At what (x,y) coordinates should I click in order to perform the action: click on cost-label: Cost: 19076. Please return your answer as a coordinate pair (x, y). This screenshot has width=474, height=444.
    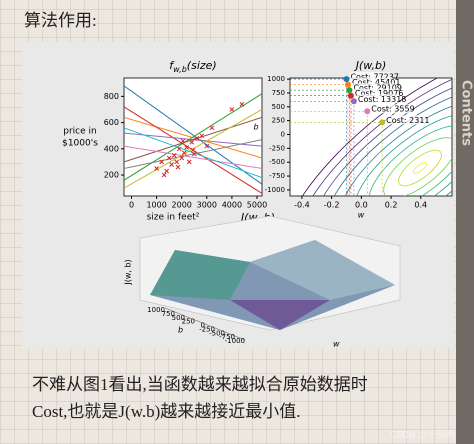
    Looking at the image, I should click on (379, 93).